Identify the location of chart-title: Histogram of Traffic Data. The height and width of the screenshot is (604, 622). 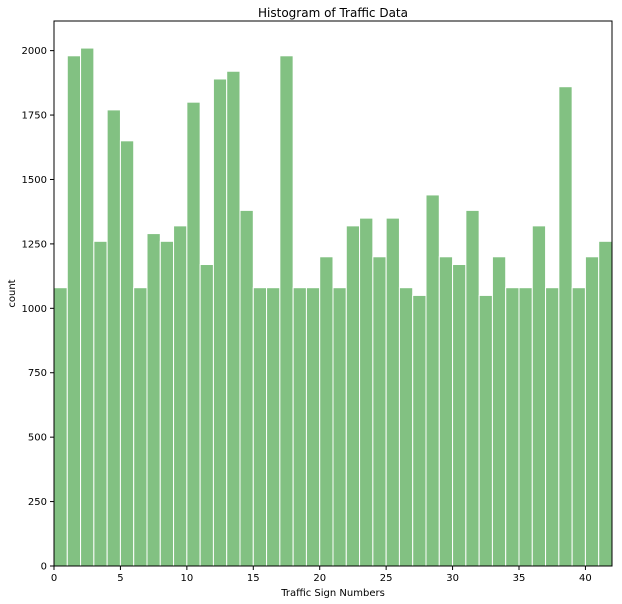
(333, 13).